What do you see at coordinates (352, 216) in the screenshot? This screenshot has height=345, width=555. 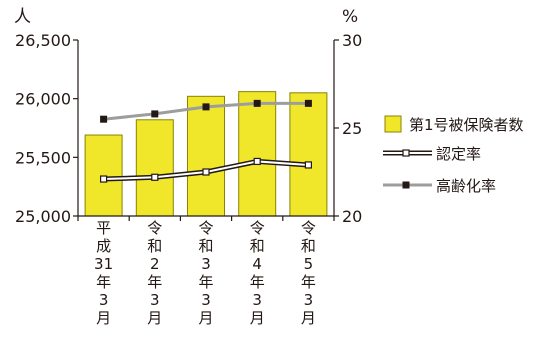 I see `right-tick-label: 20` at bounding box center [352, 216].